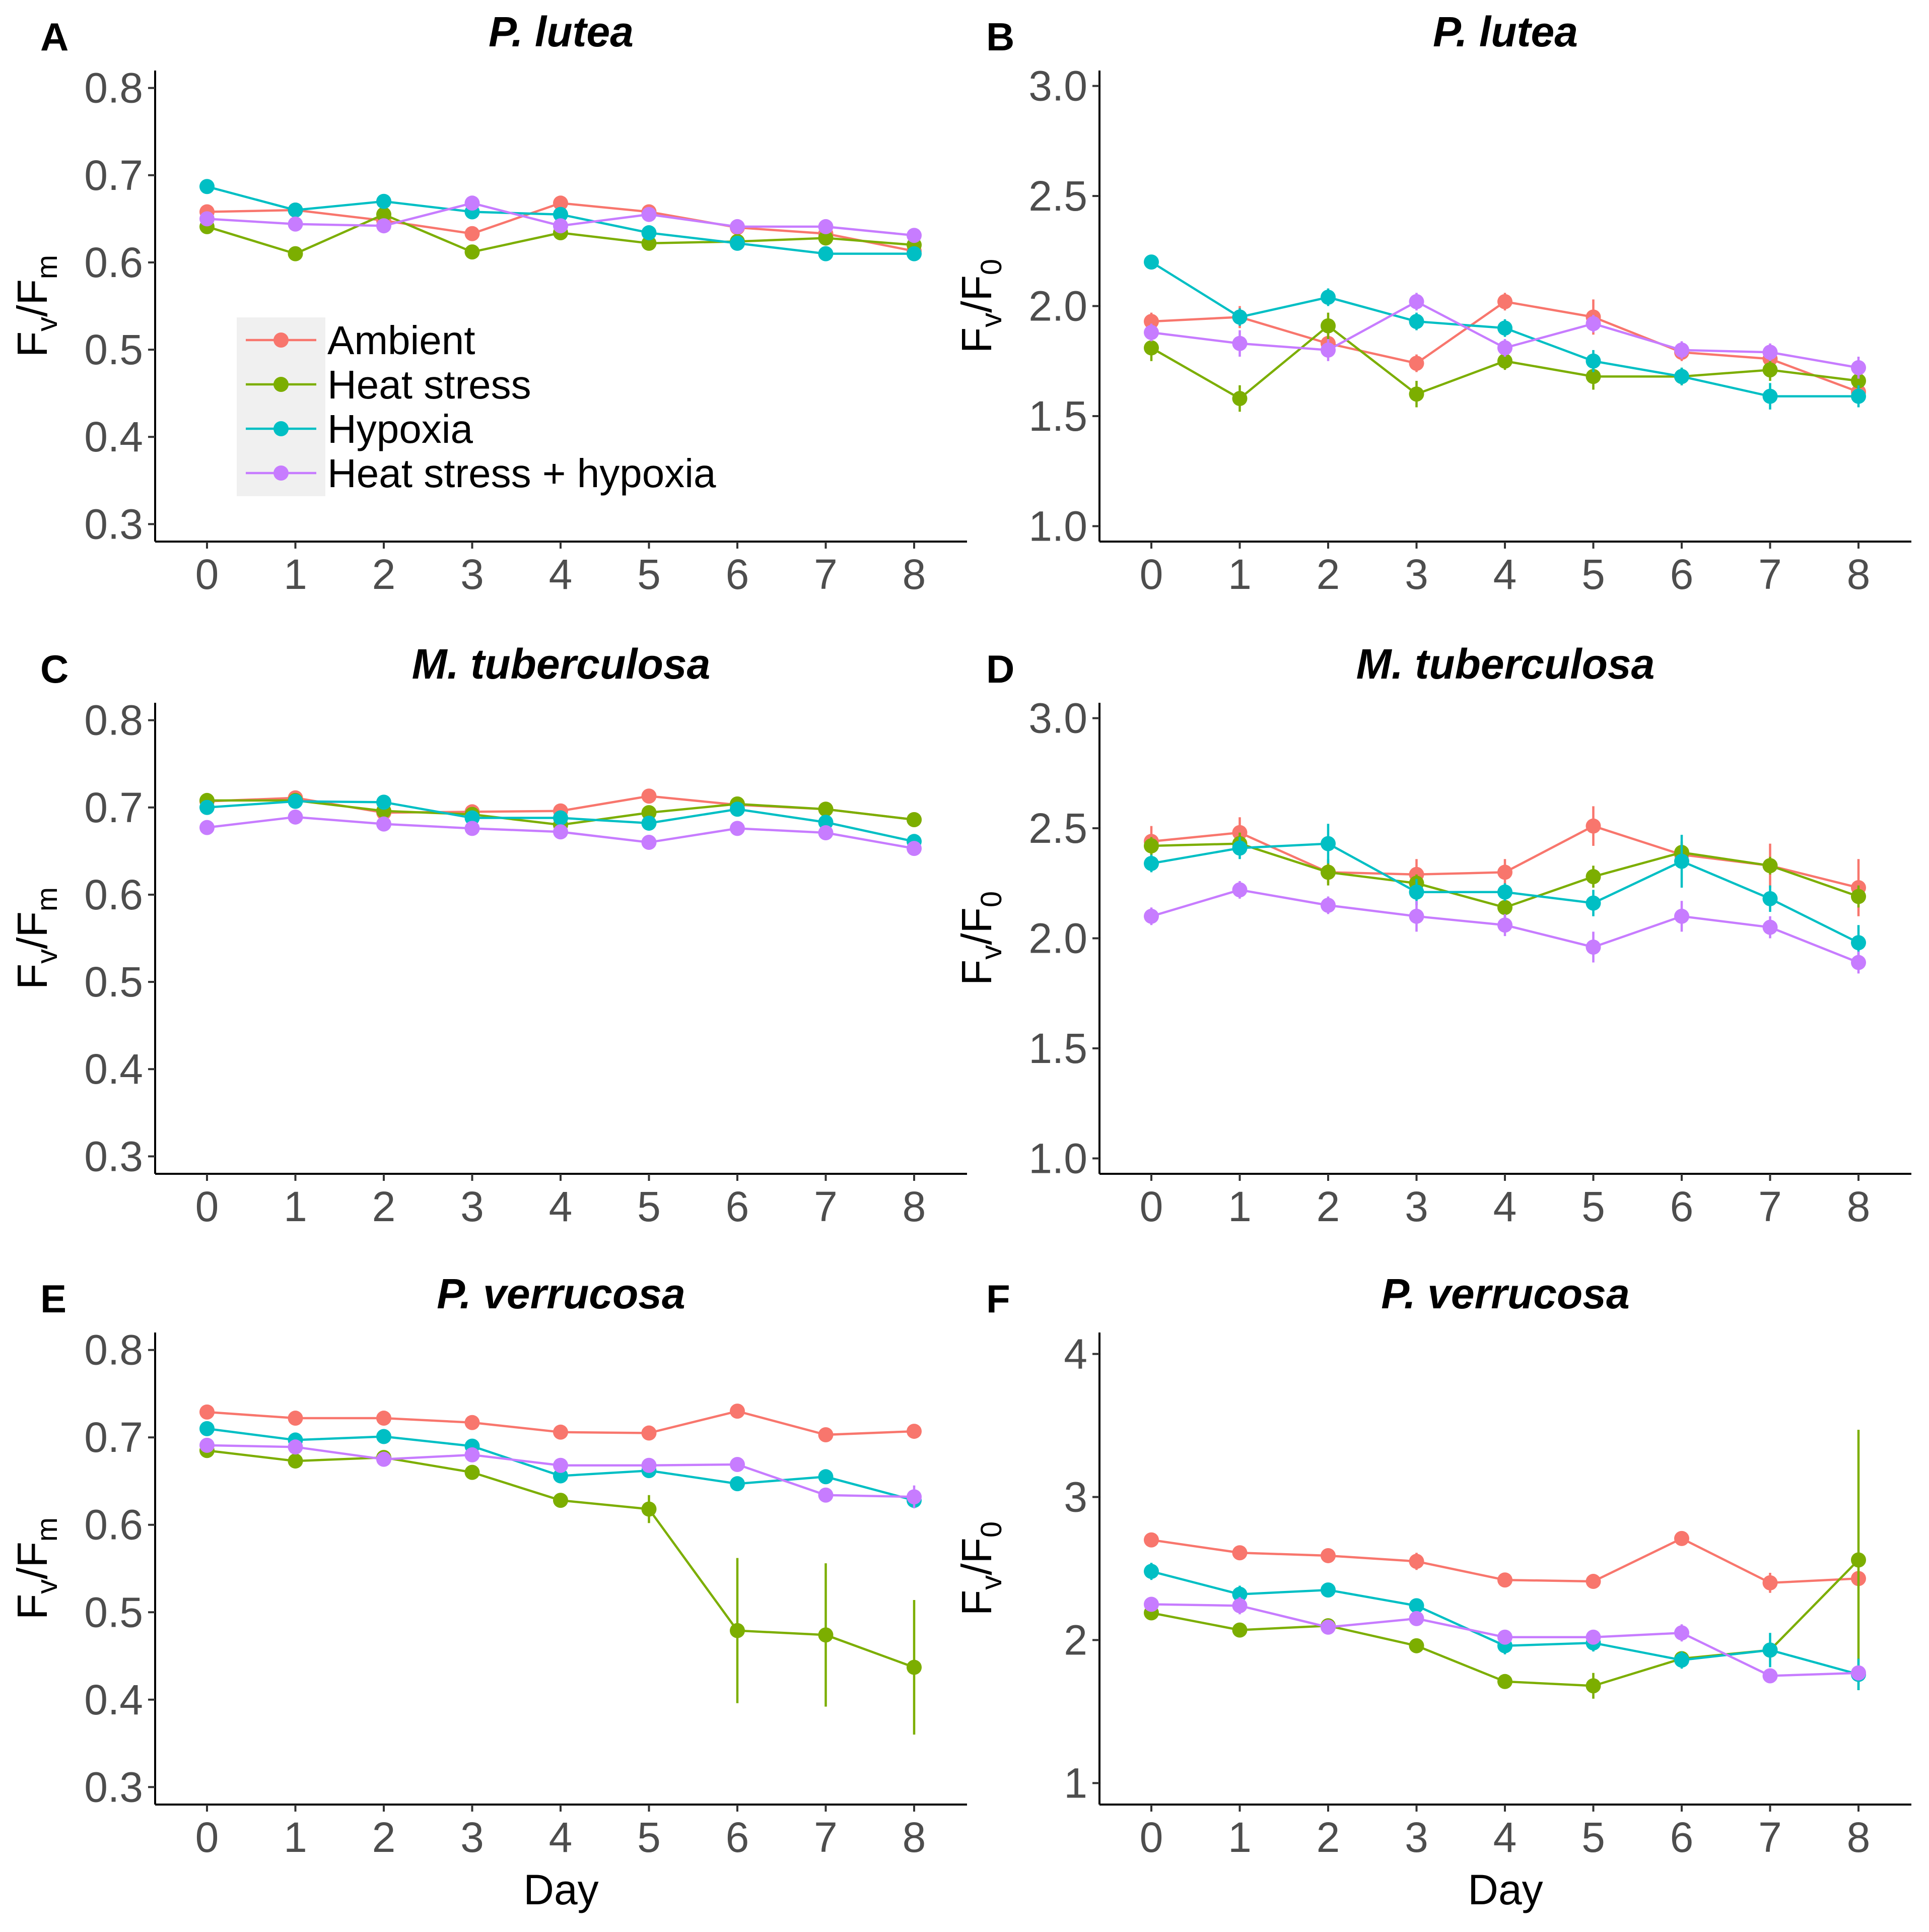  Describe the element at coordinates (401, 340) in the screenshot. I see `legend-label: Ambient` at that location.